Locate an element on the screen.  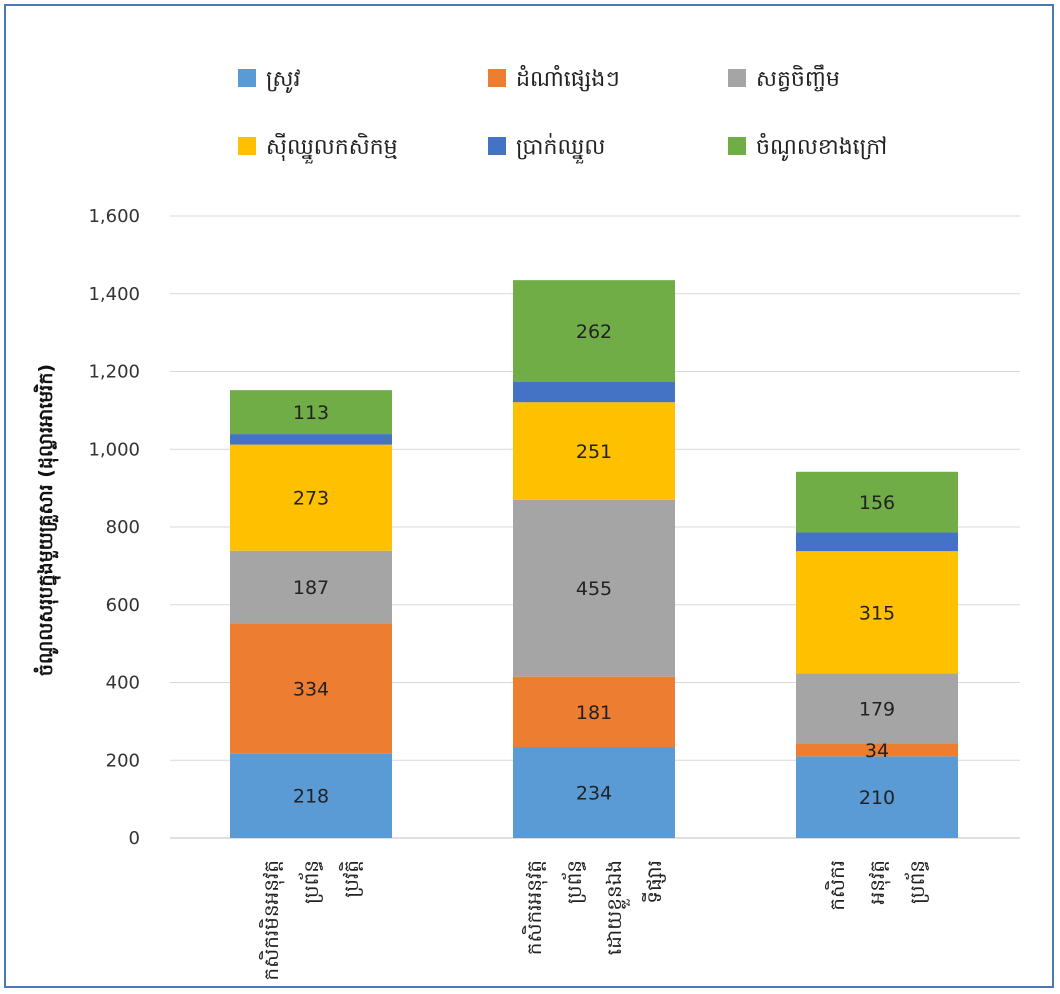
category-label: កសិករអនុវត្ត is located at coordinates (534, 907).